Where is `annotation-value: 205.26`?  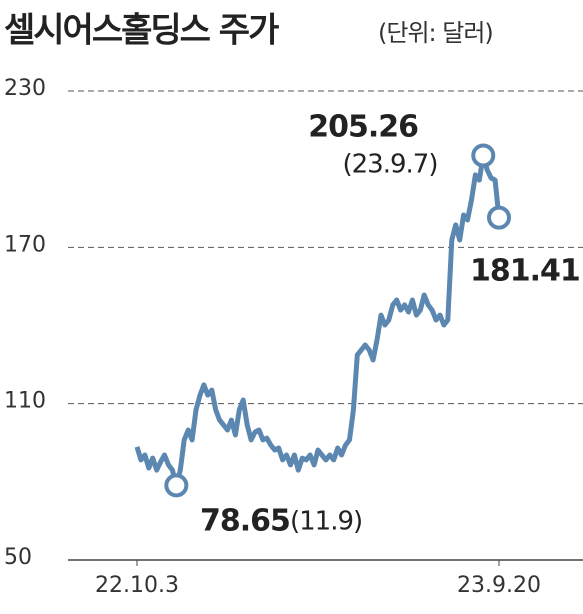 annotation-value: 205.26 is located at coordinates (363, 127).